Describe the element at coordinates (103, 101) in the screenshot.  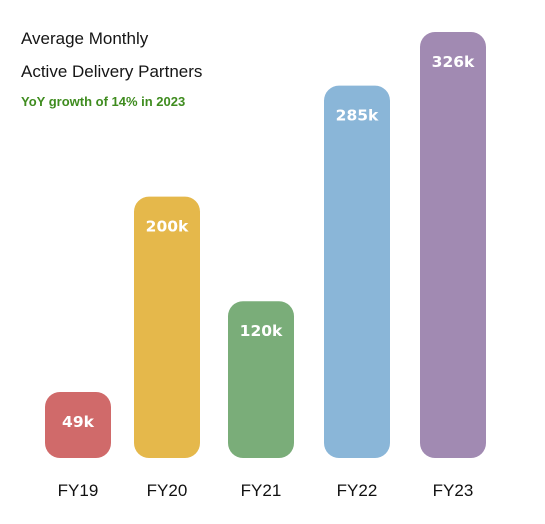
I see `chart-subtitle: YoY growth of 14% in 2023` at that location.